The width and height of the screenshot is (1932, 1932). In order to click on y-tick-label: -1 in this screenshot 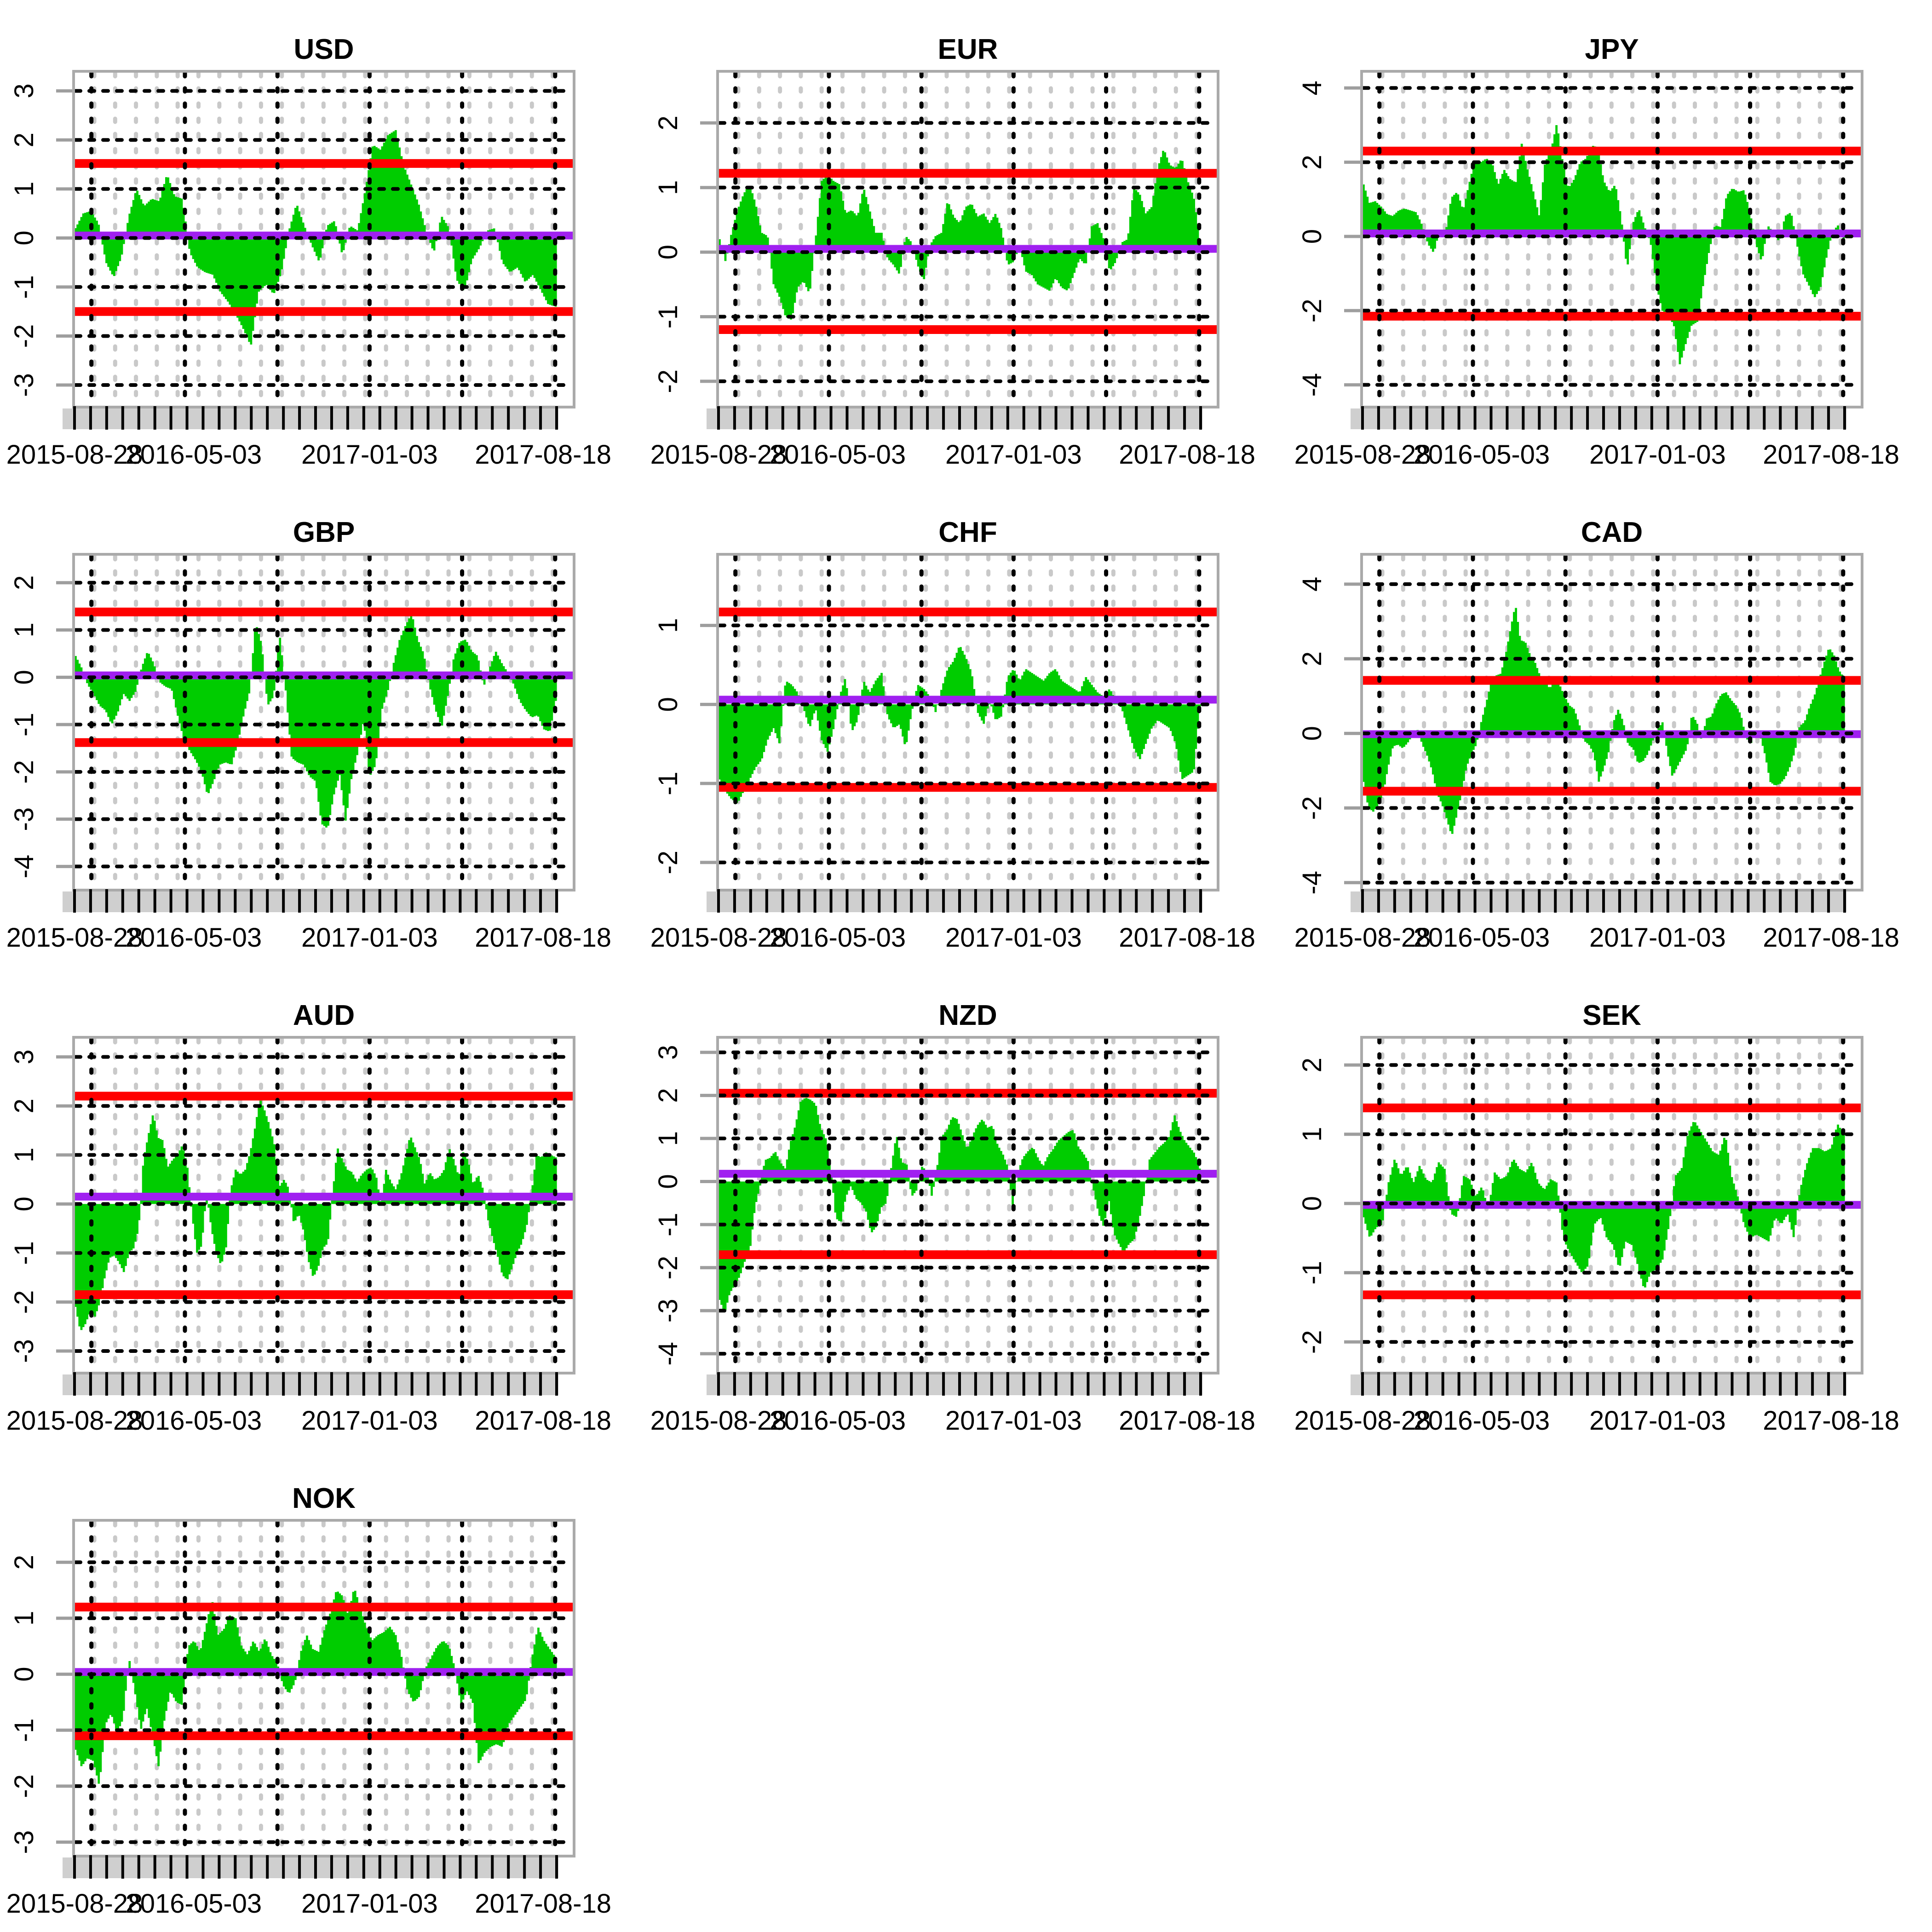, I will do `click(668, 783)`.